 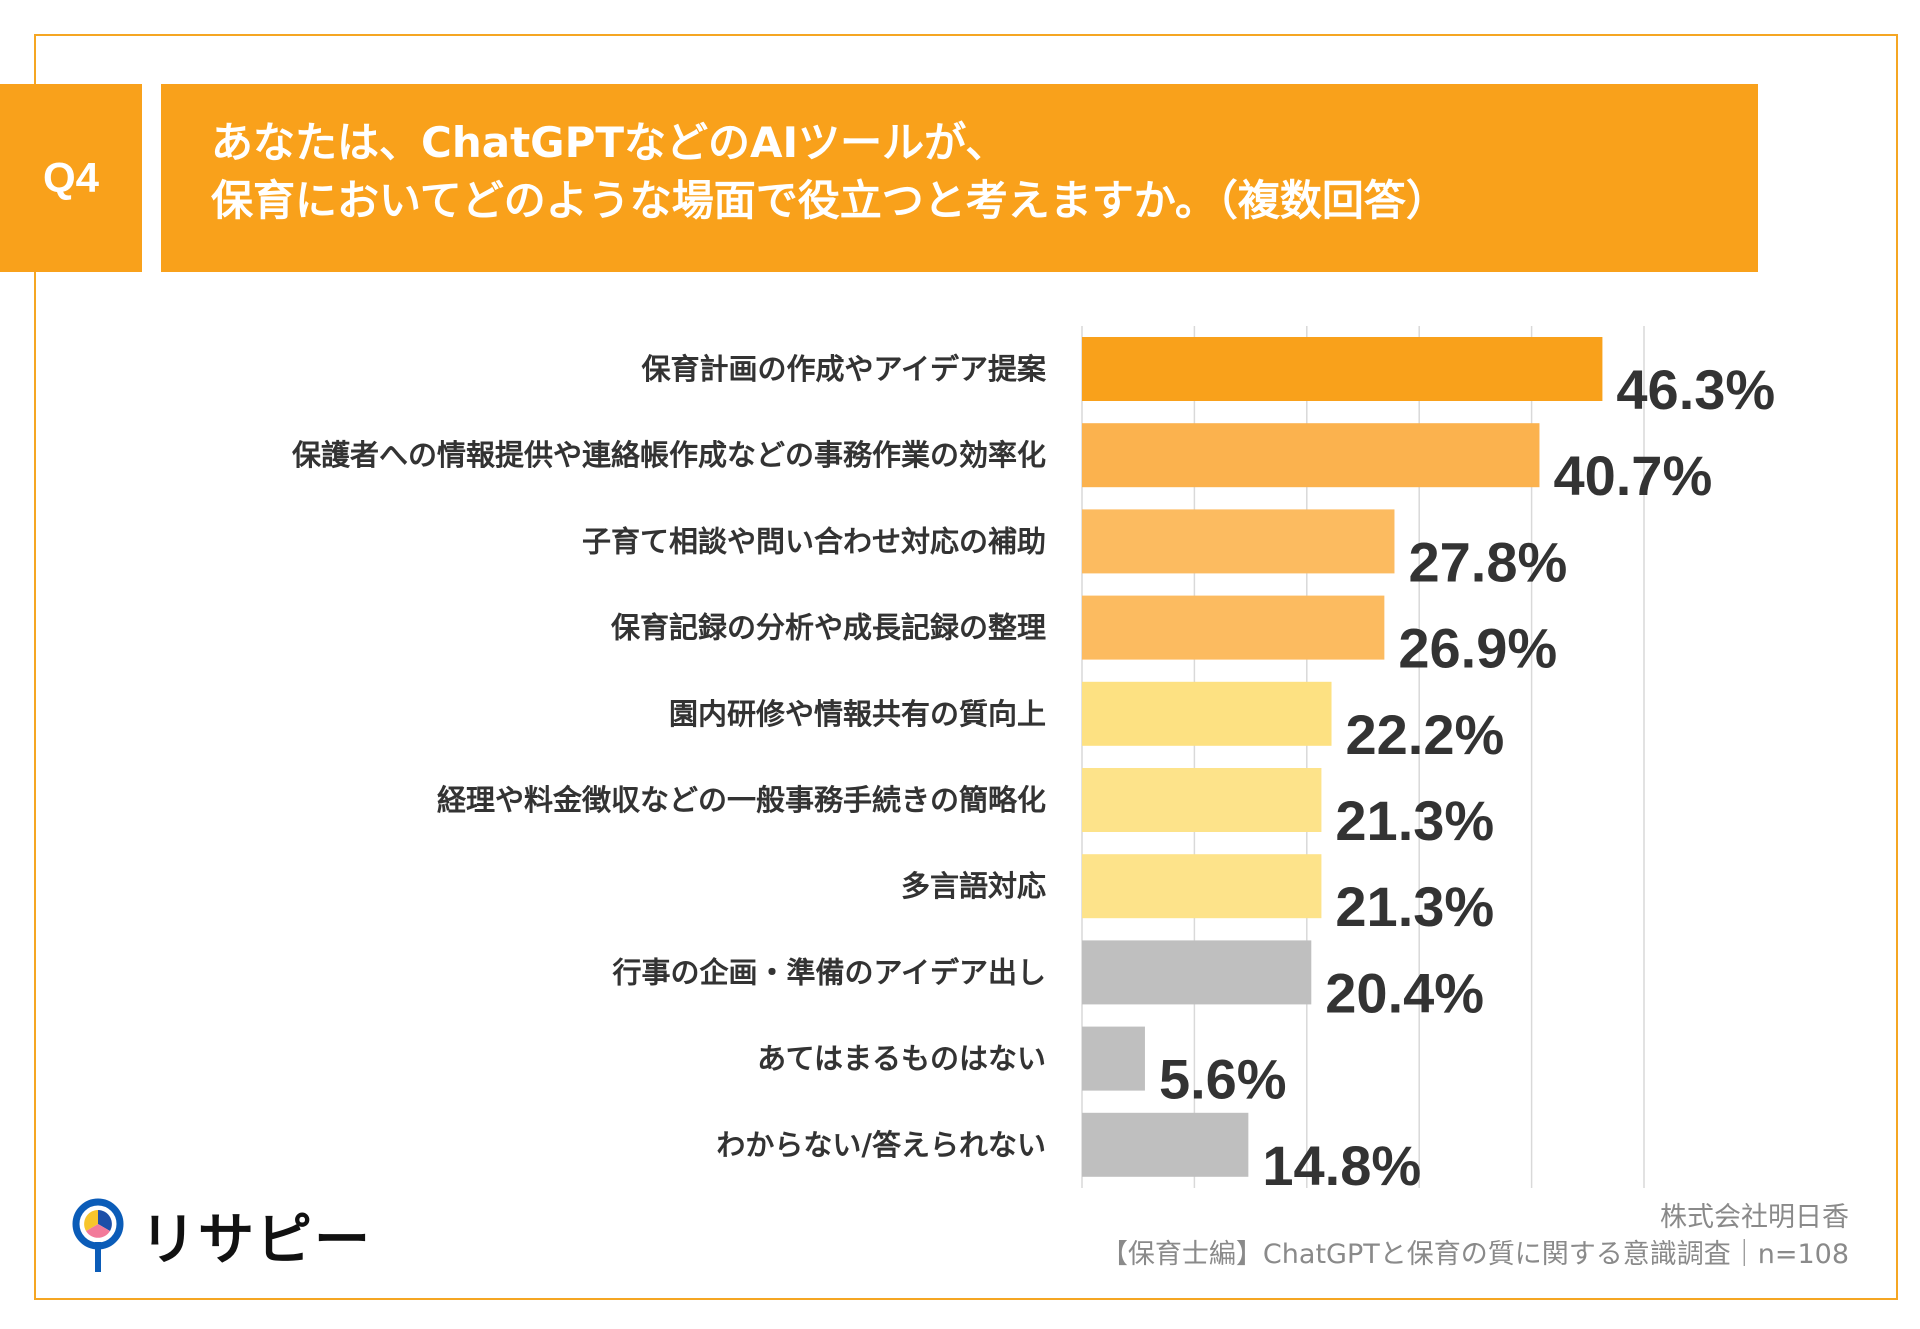 I want to click on category-label: 保護者への情報提供や連絡帳作成などの事務作業の効率化, so click(x=668, y=455).